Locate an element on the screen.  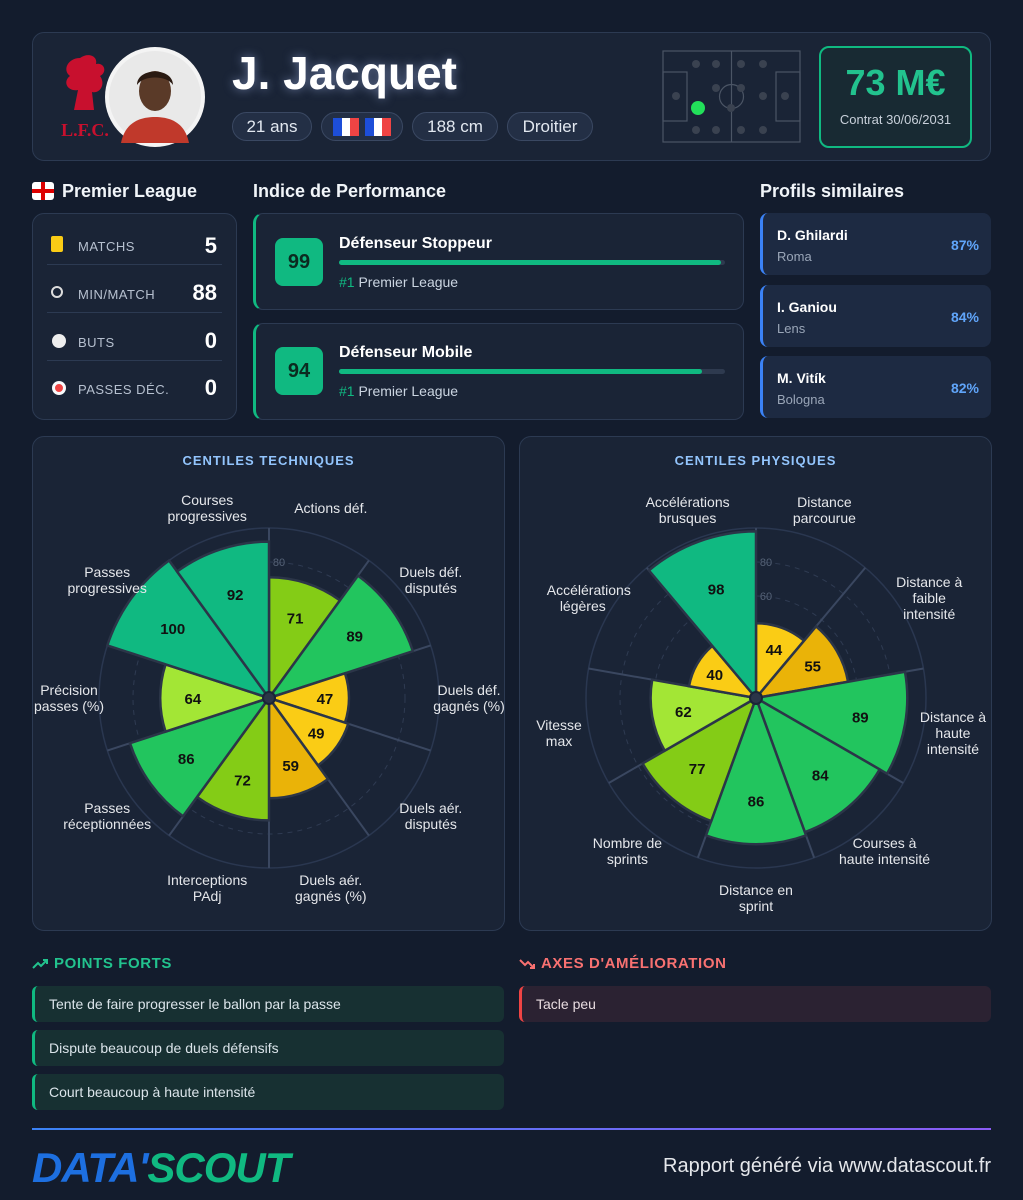
value-label: 89 is located at coordinates (354, 637).